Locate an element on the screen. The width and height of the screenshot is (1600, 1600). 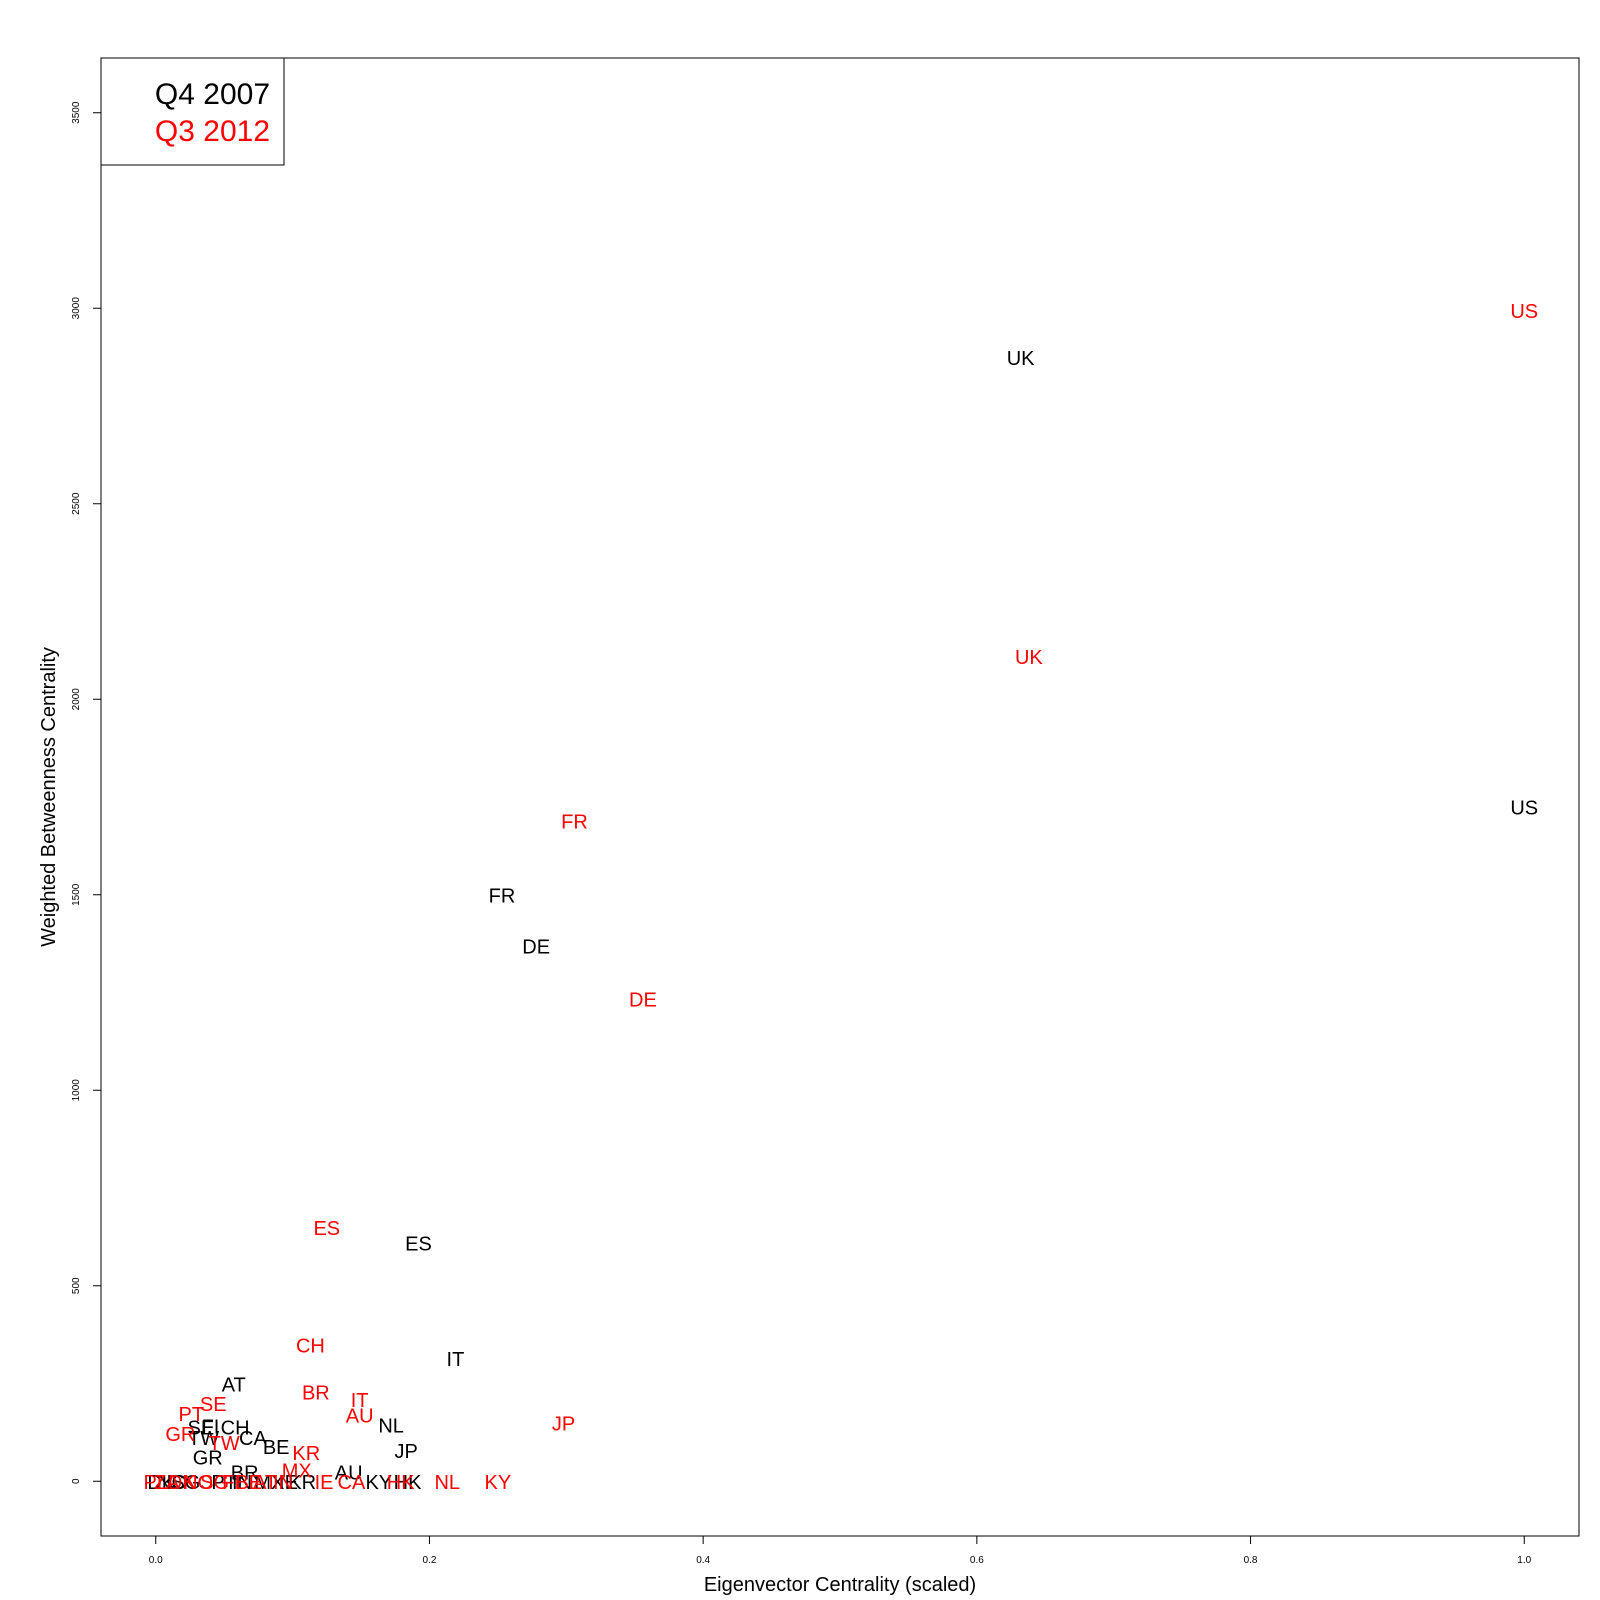
point-label-q4-2007-ca: CA is located at coordinates (253, 1439).